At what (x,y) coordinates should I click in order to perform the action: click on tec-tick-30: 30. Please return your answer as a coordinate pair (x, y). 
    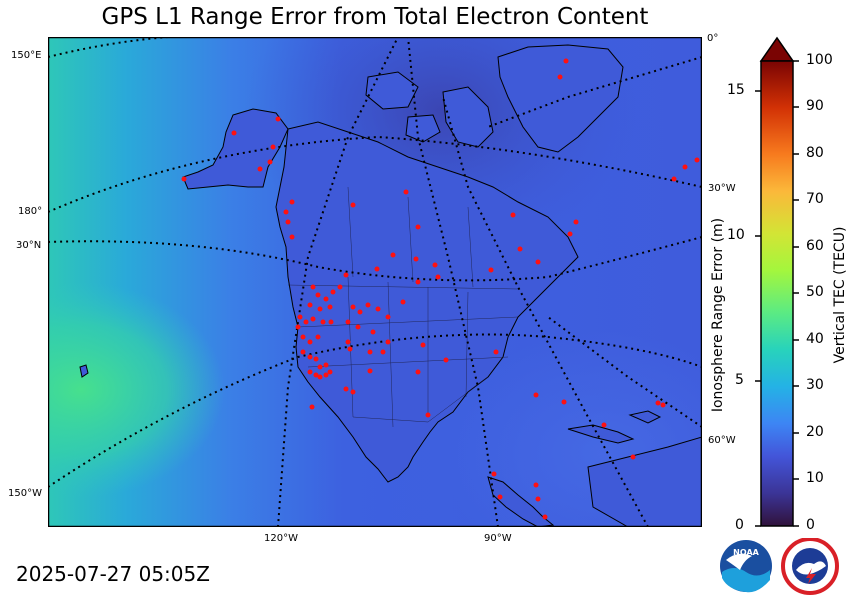
    Looking at the image, I should click on (815, 385).